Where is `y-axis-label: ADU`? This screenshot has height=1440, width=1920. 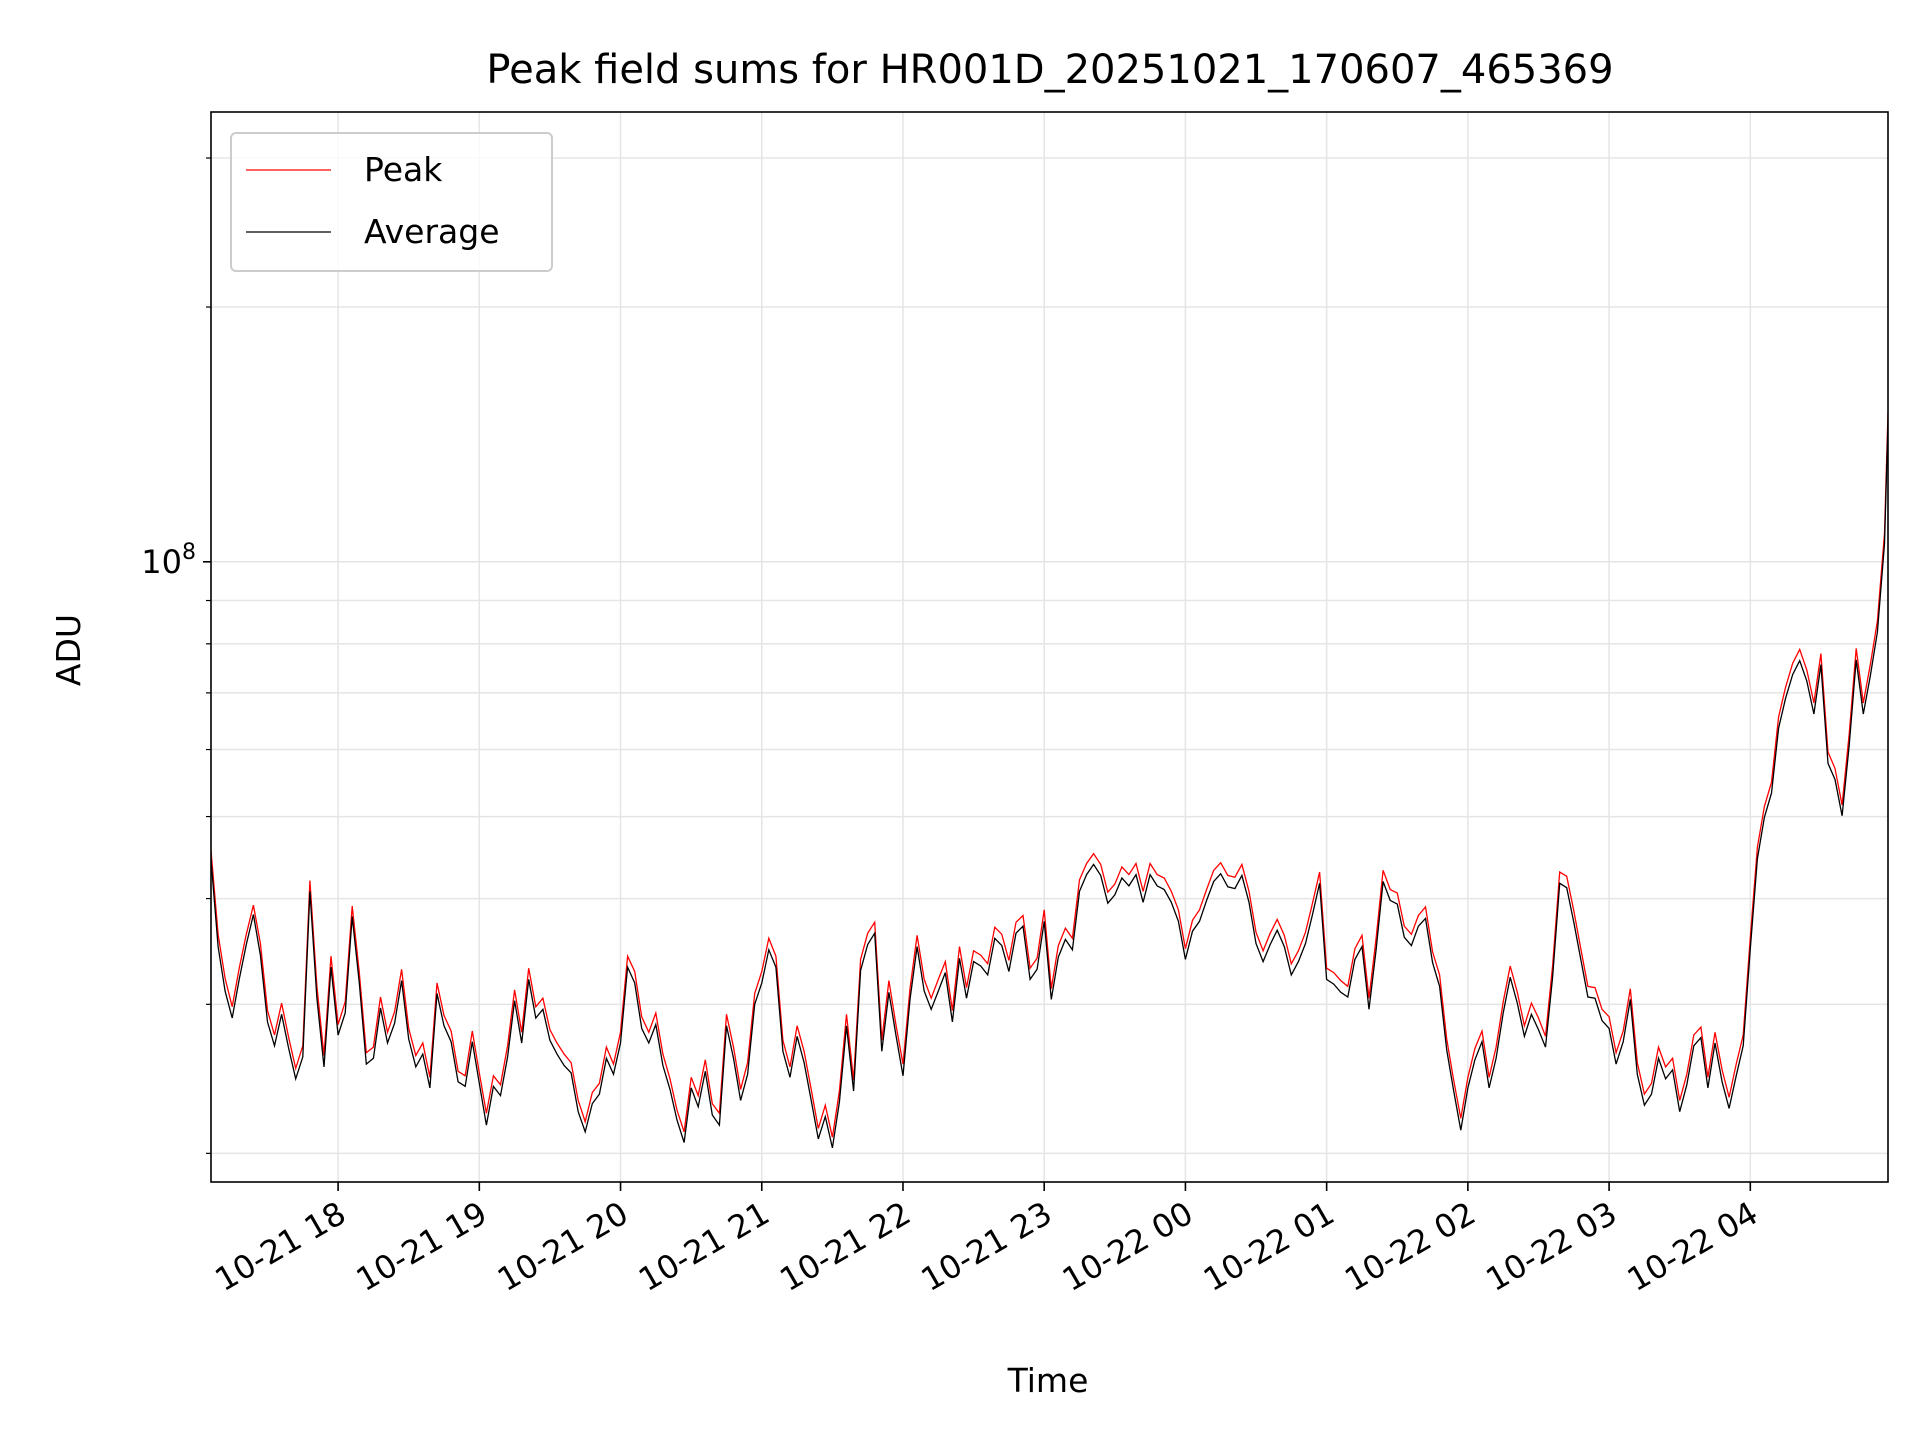
y-axis-label: ADU is located at coordinates (68, 650).